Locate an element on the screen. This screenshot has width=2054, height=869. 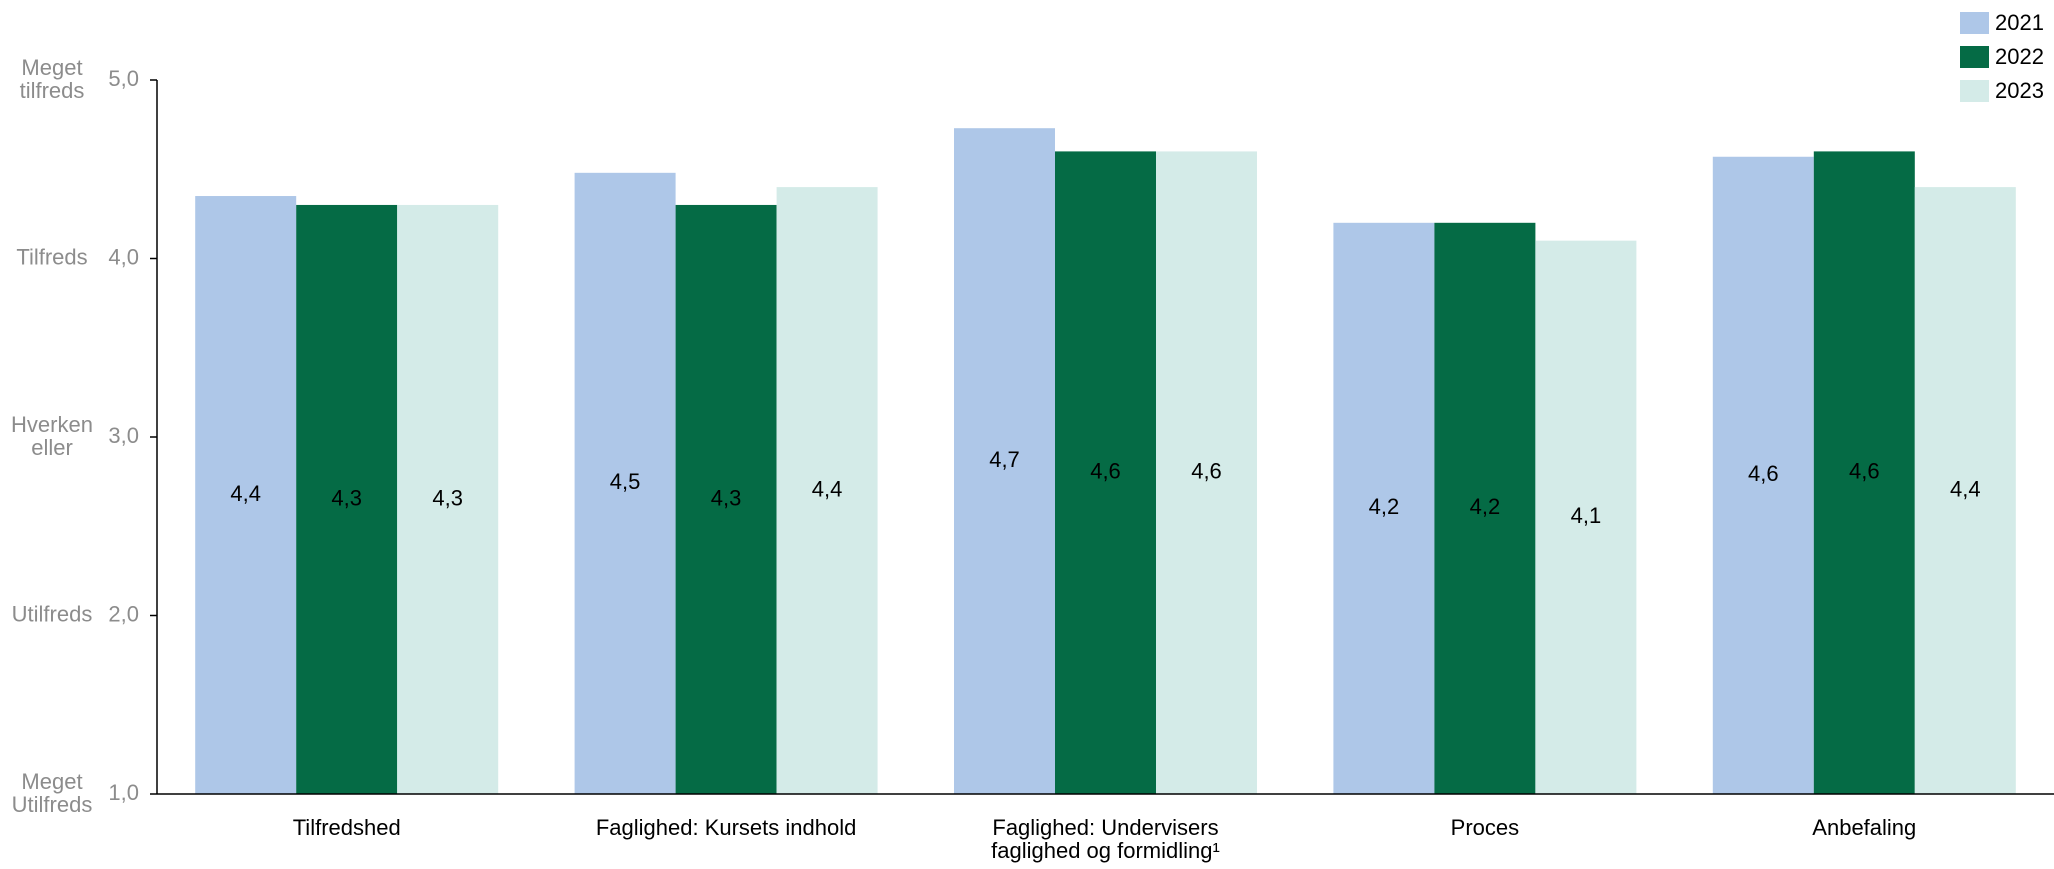
value-label: 4,1 is located at coordinates (1586, 515).